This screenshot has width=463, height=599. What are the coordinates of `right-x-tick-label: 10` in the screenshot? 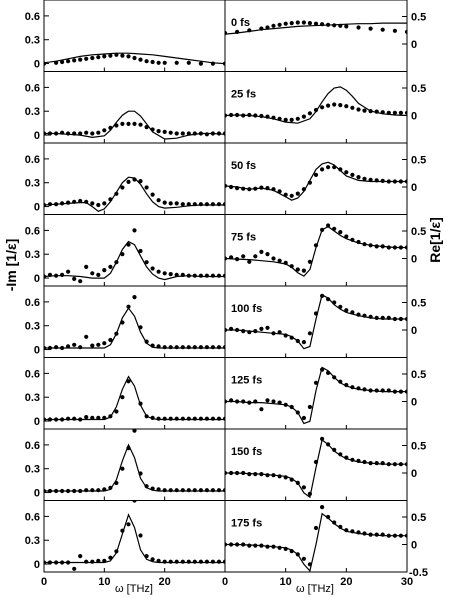 It's located at (286, 582).